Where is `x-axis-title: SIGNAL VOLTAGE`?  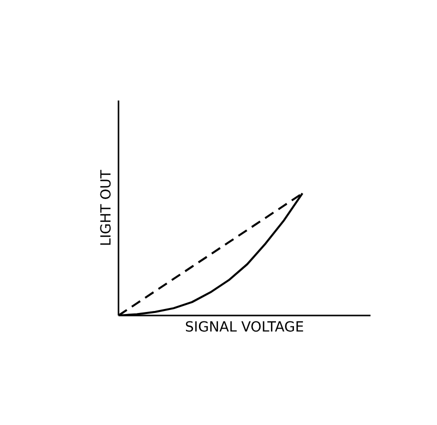 x-axis-title: SIGNAL VOLTAGE is located at coordinates (244, 328).